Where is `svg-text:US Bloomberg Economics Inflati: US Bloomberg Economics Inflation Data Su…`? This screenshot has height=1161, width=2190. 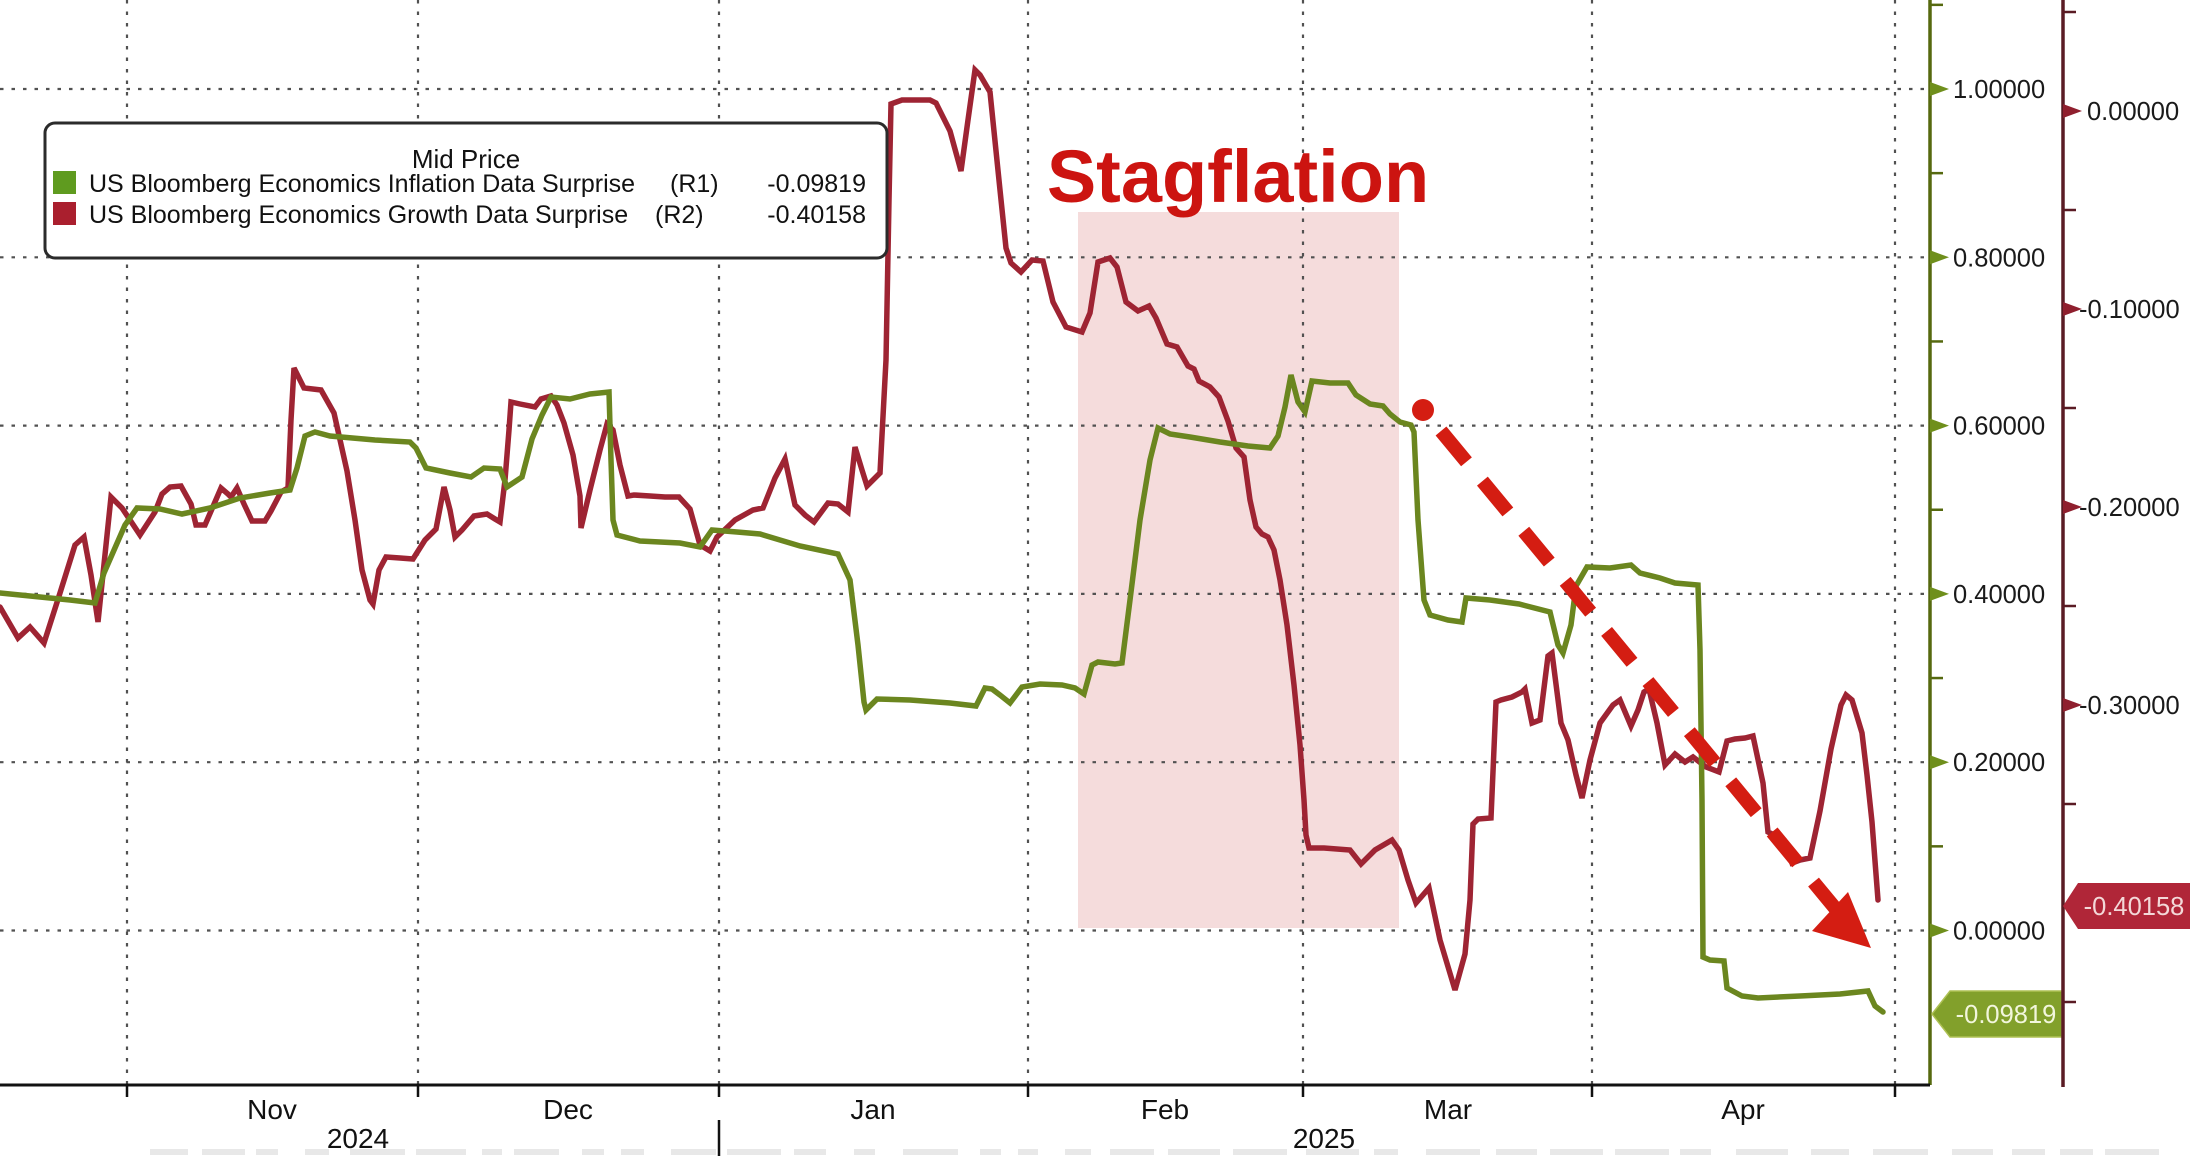
svg-text:US Bloomberg Economics Inflati: US Bloomberg Economics Inflation Data Su… is located at coordinates (362, 184).